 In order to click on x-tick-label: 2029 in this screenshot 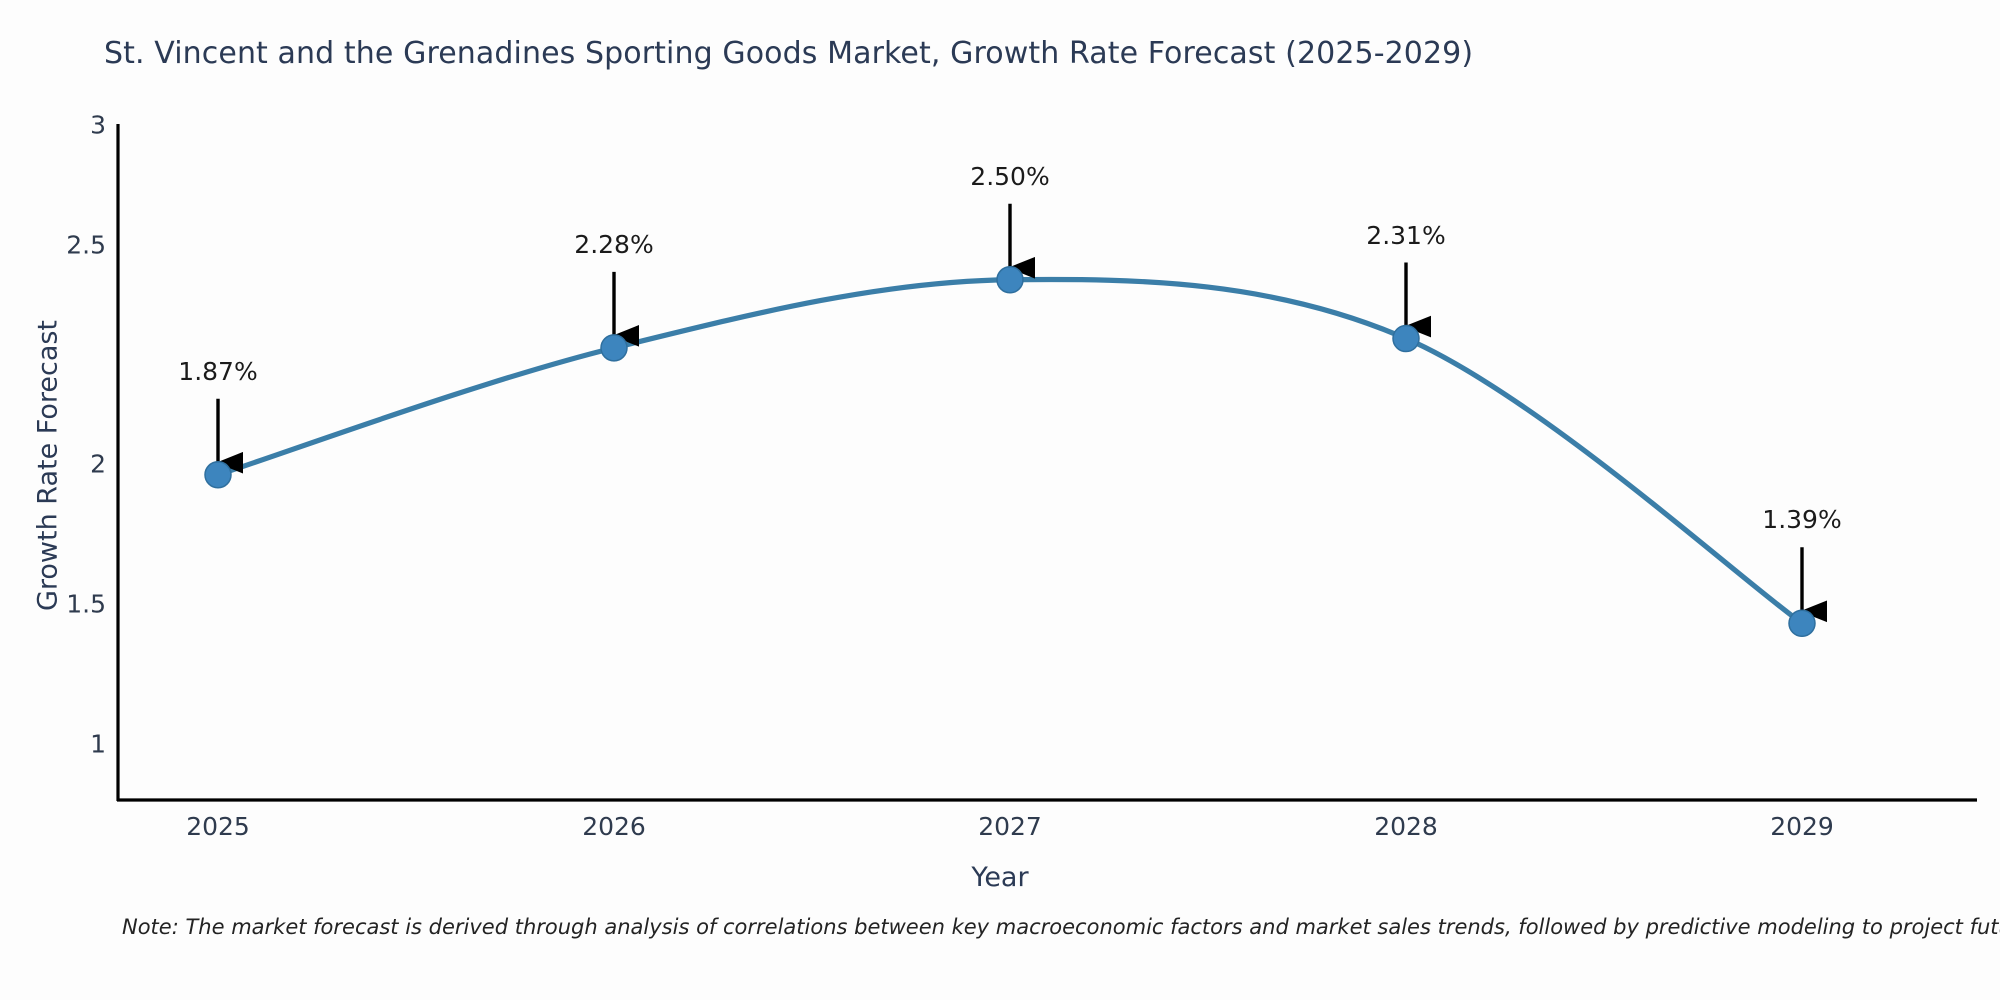, I will do `click(1802, 826)`.